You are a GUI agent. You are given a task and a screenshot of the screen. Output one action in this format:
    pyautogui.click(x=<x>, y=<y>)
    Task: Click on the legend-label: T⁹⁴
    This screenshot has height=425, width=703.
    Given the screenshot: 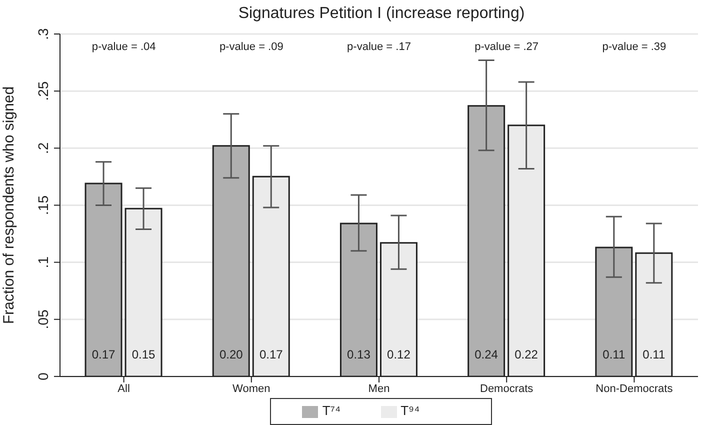 What is the action you would take?
    pyautogui.click(x=410, y=410)
    